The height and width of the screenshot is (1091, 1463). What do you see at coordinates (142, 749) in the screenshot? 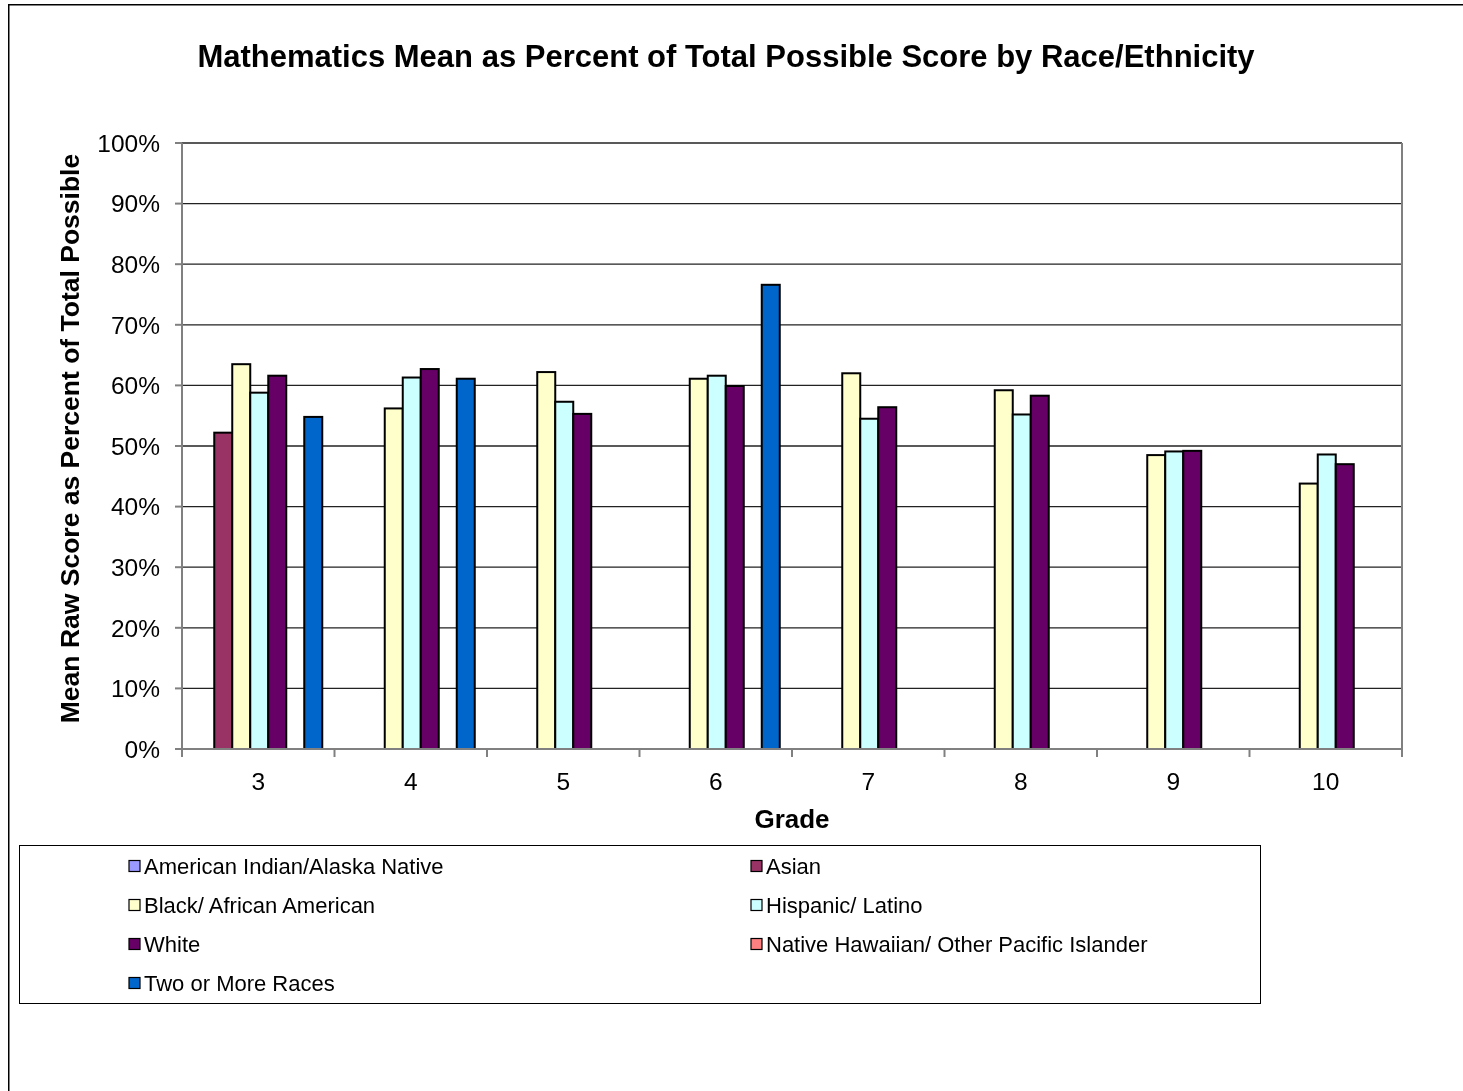
I see `y-tick-label: 0%` at bounding box center [142, 749].